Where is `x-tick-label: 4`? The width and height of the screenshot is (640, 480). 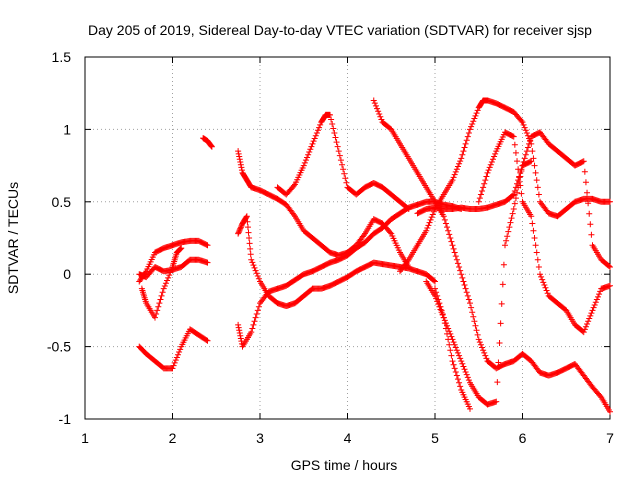 x-tick-label: 4 is located at coordinates (348, 438).